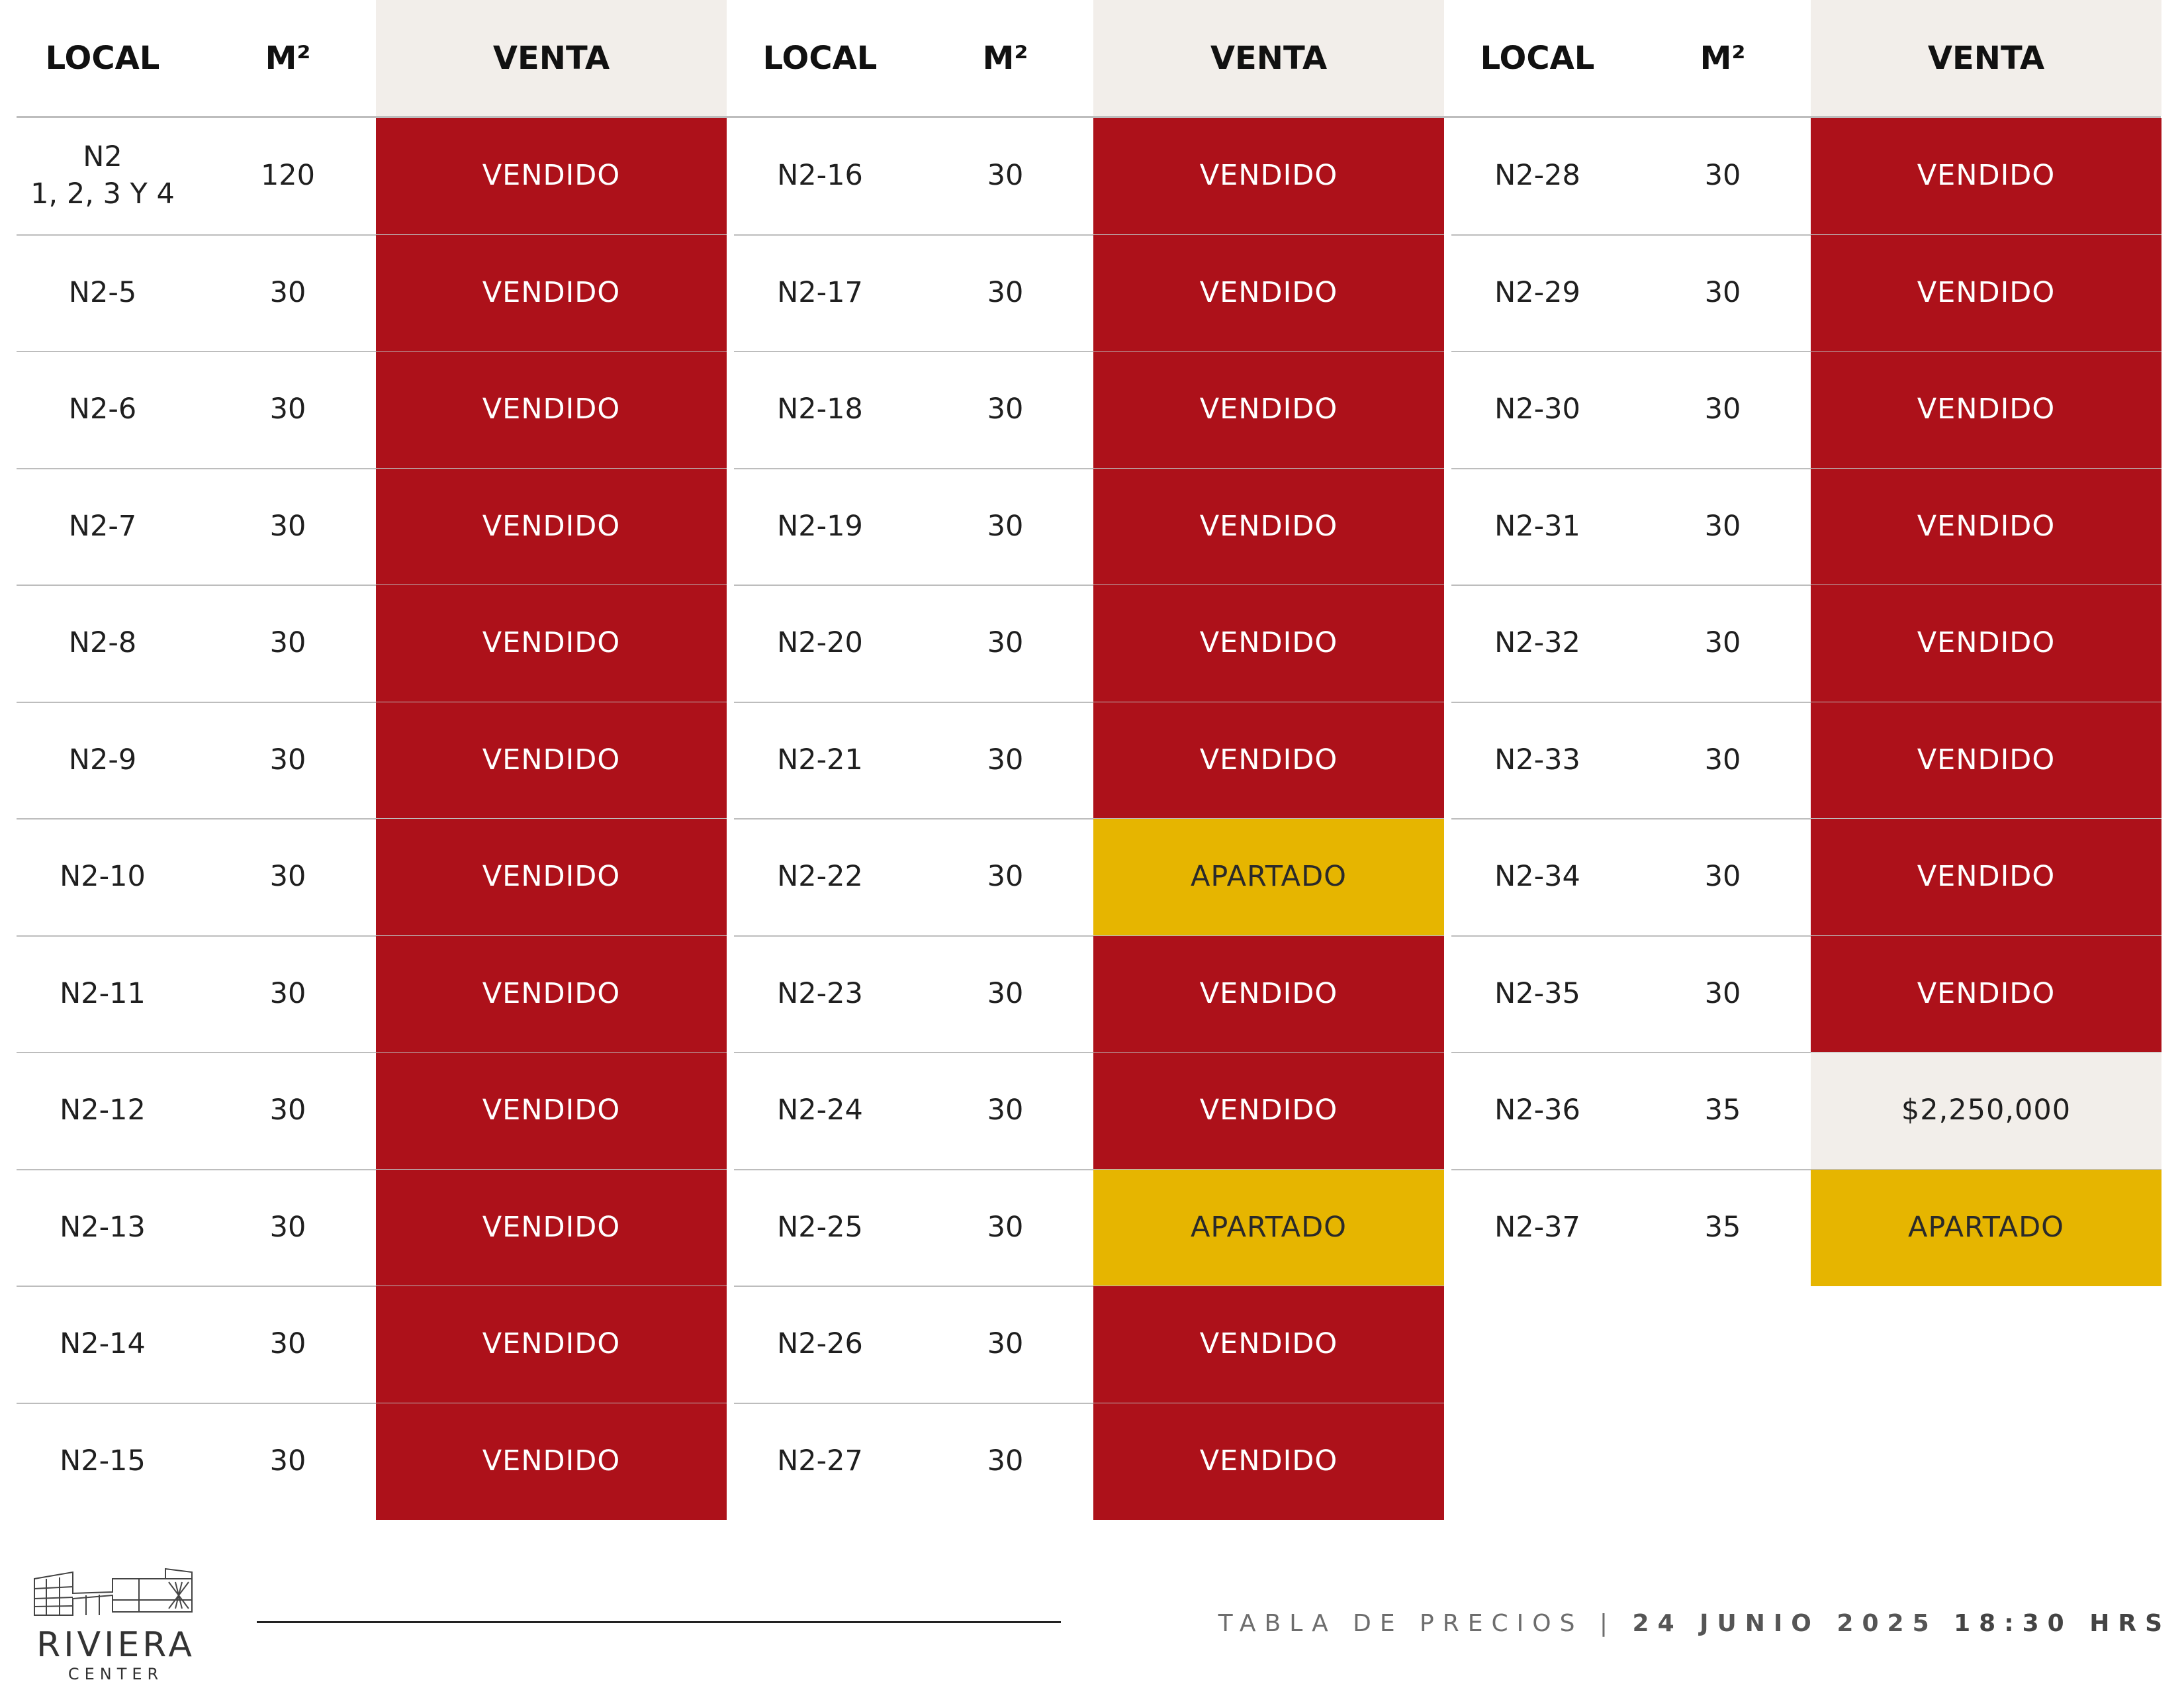  Describe the element at coordinates (1537, 409) in the screenshot. I see `cell-local: N2-30` at that location.